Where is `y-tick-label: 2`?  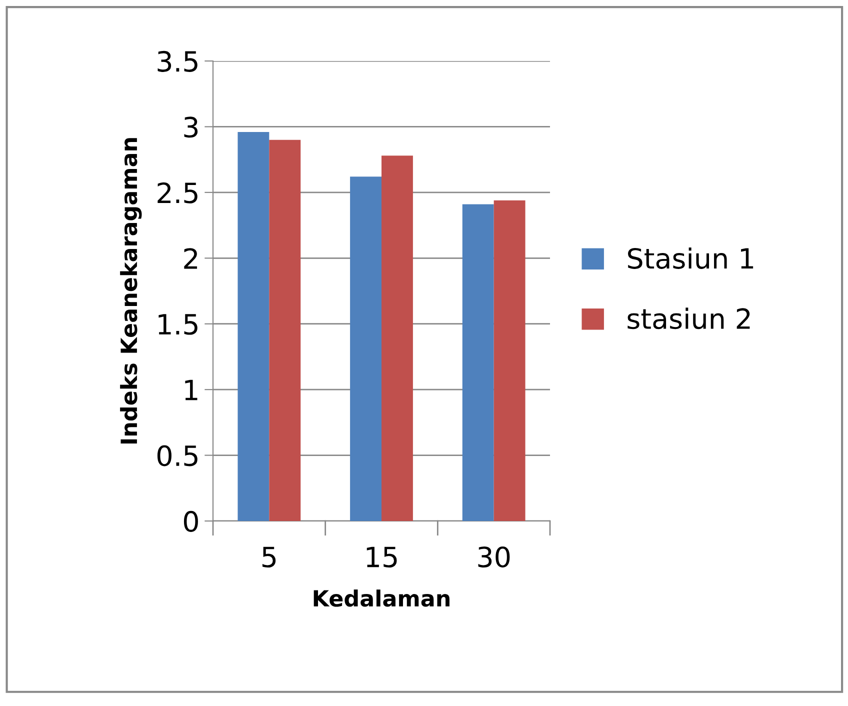
y-tick-label: 2 is located at coordinates (191, 258).